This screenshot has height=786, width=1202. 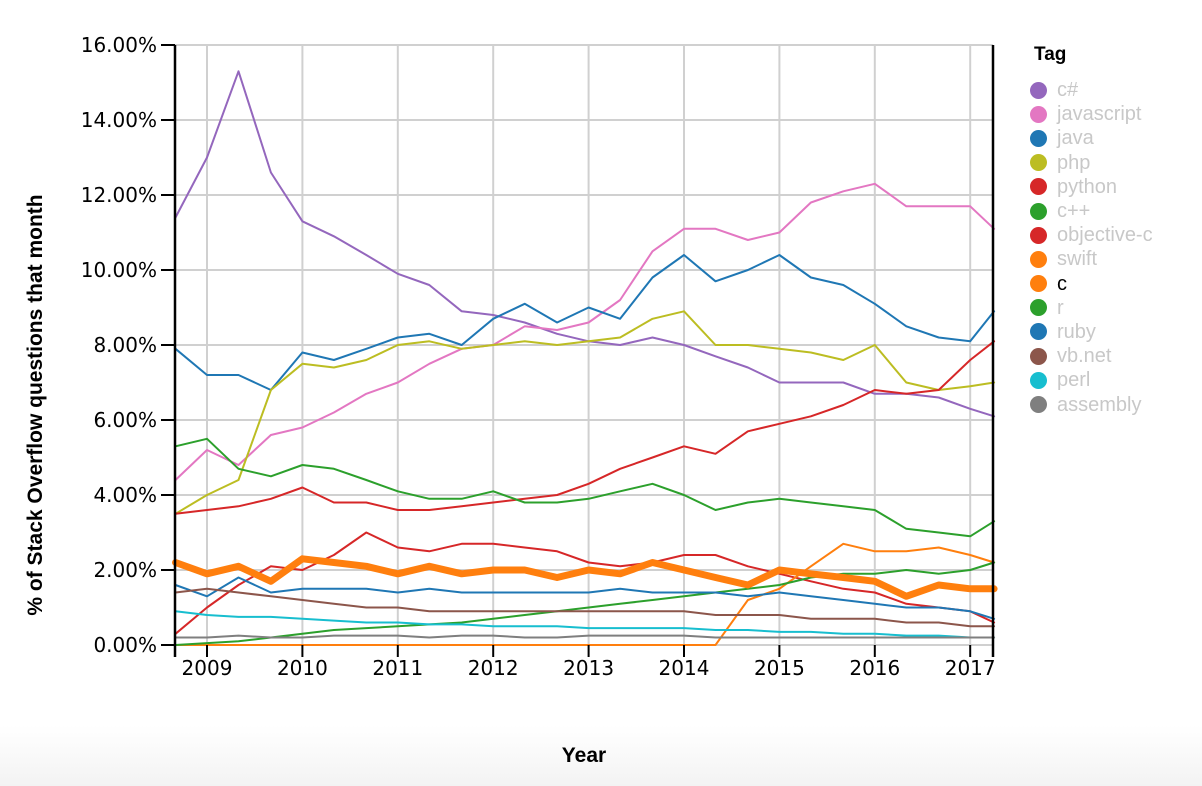 I want to click on legend-item-php: php, so click(x=1091, y=163).